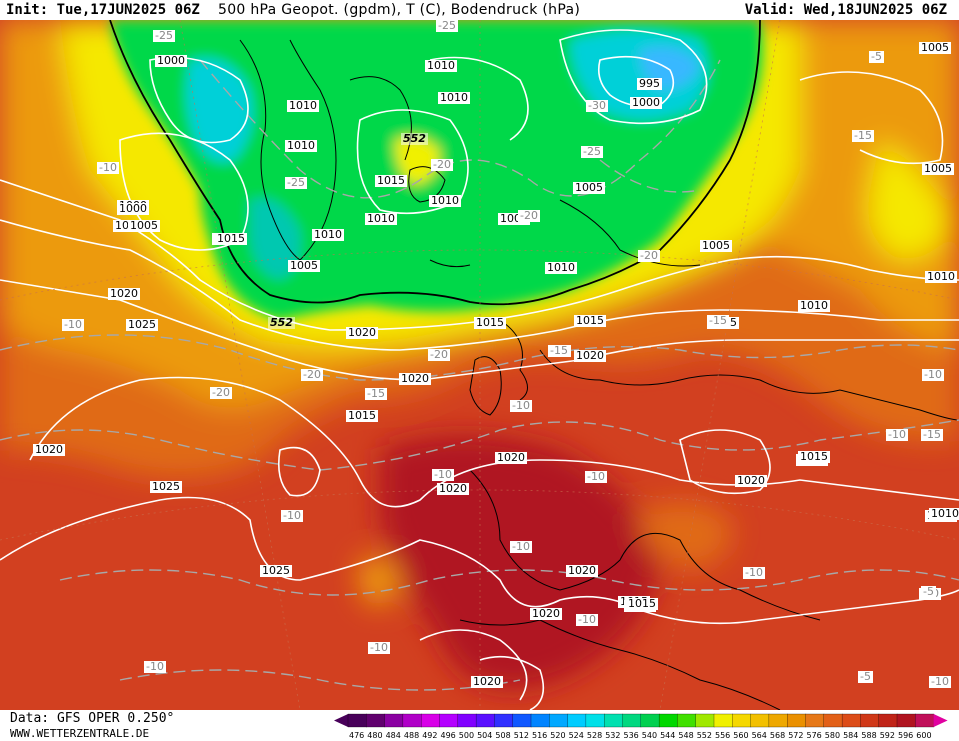 This screenshot has width=959, height=741. What do you see at coordinates (685, 735) in the screenshot?
I see `legend-tick-label: 548` at bounding box center [685, 735].